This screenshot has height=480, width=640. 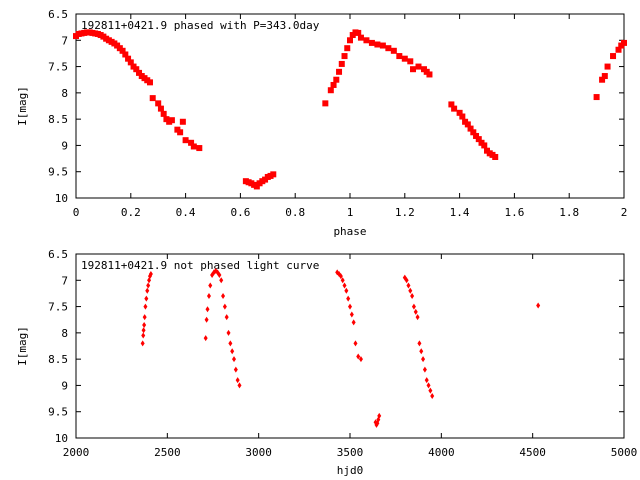 I want to click on x-tick-label: 1.2, so click(x=405, y=212).